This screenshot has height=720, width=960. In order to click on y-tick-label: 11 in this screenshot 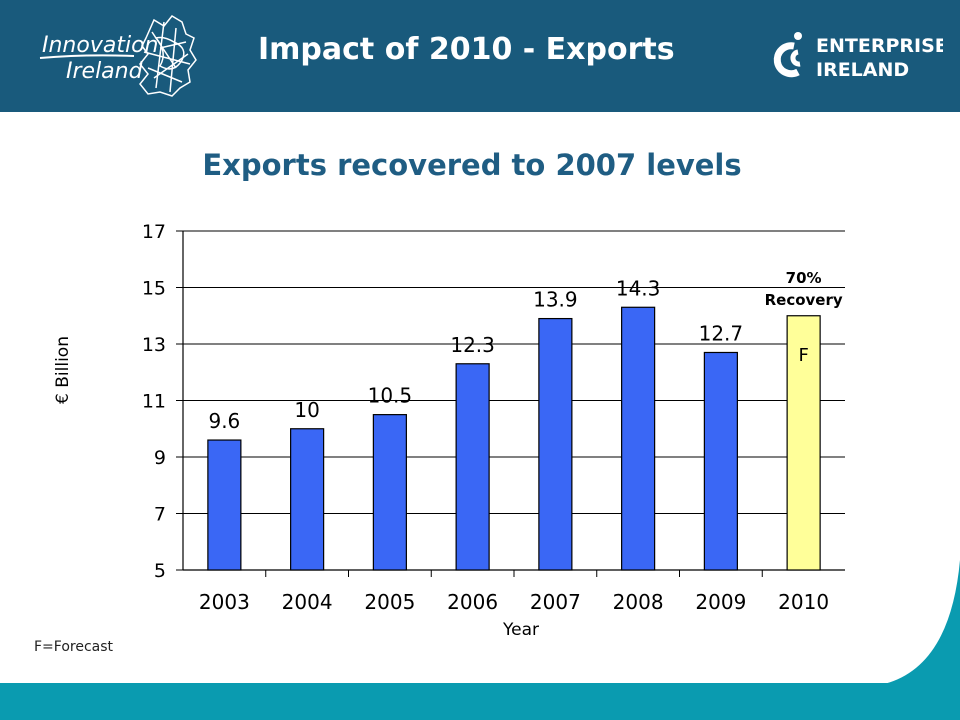, I will do `click(154, 402)`.